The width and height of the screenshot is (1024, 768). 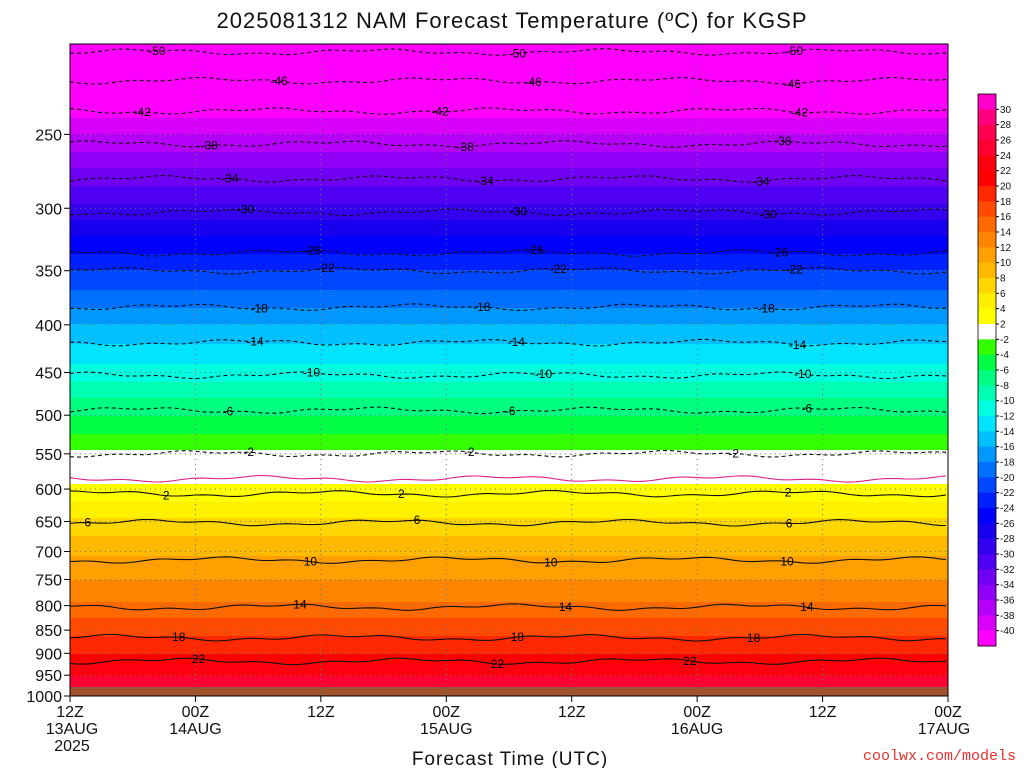 What do you see at coordinates (1006, 202) in the screenshot?
I see `colorbar-label: 18` at bounding box center [1006, 202].